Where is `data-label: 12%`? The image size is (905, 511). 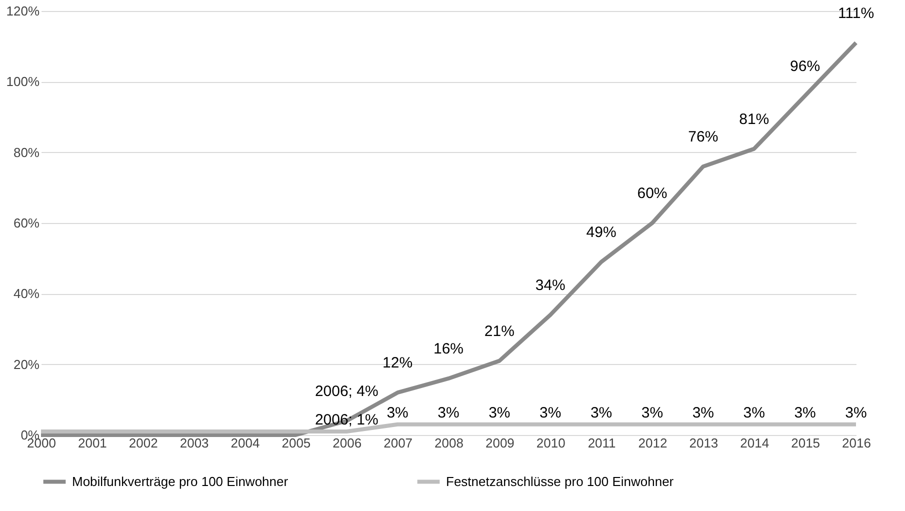
data-label: 12% is located at coordinates (397, 363).